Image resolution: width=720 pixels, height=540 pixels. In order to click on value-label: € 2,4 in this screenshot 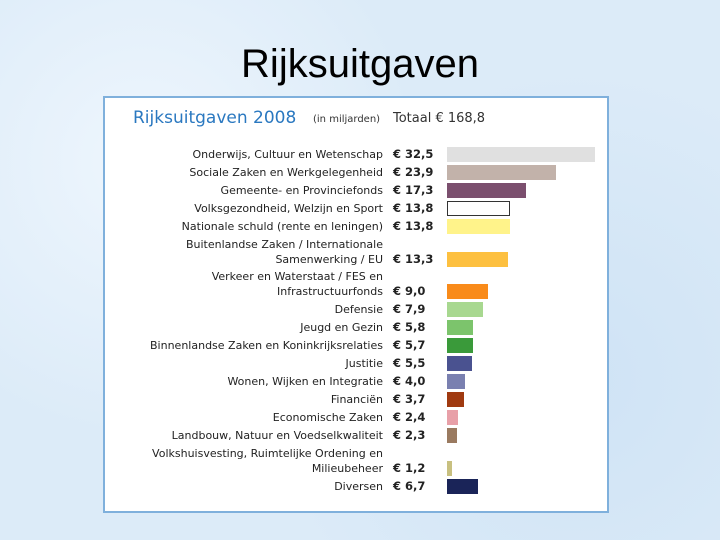, I will do `click(409, 417)`.